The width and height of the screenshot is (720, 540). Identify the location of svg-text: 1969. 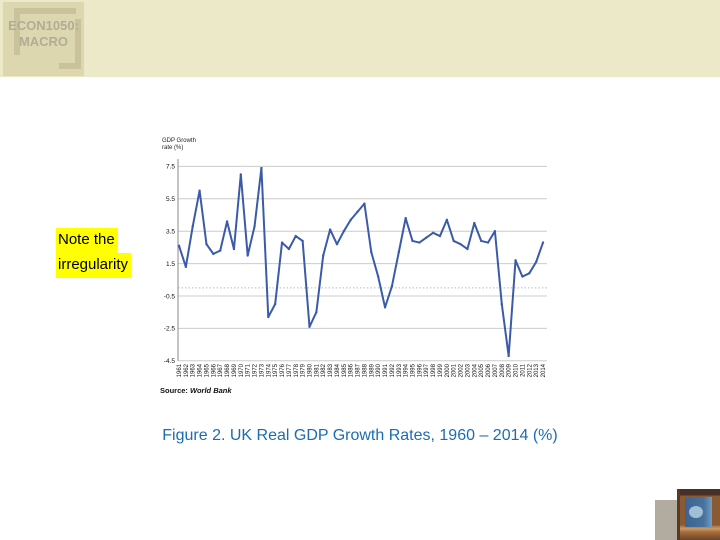
(235, 370).